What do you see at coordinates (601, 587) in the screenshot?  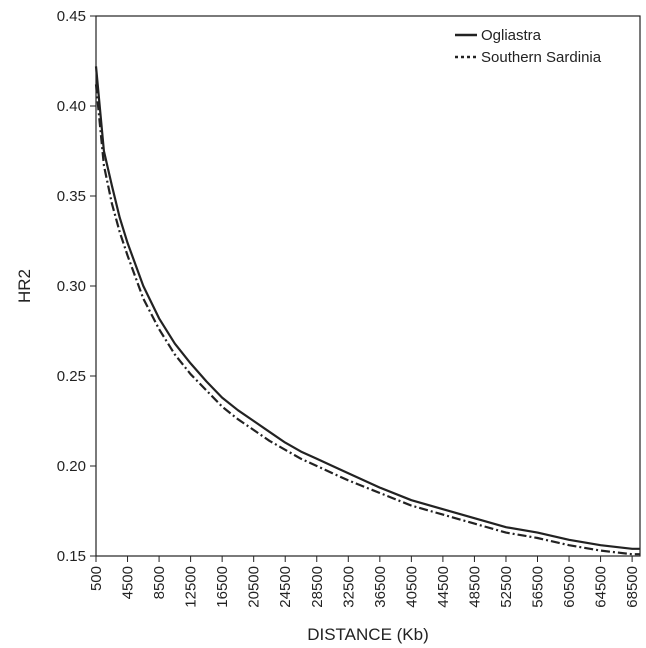 I see `x-tick-label: 64500` at bounding box center [601, 587].